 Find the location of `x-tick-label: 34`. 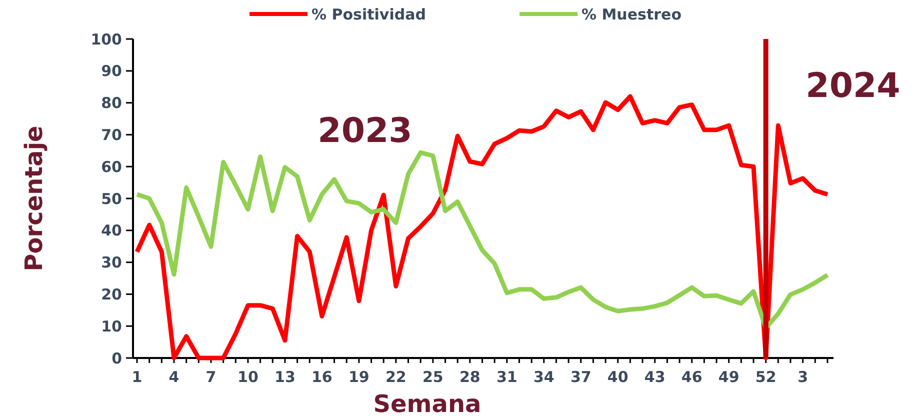

x-tick-label: 34 is located at coordinates (543, 377).